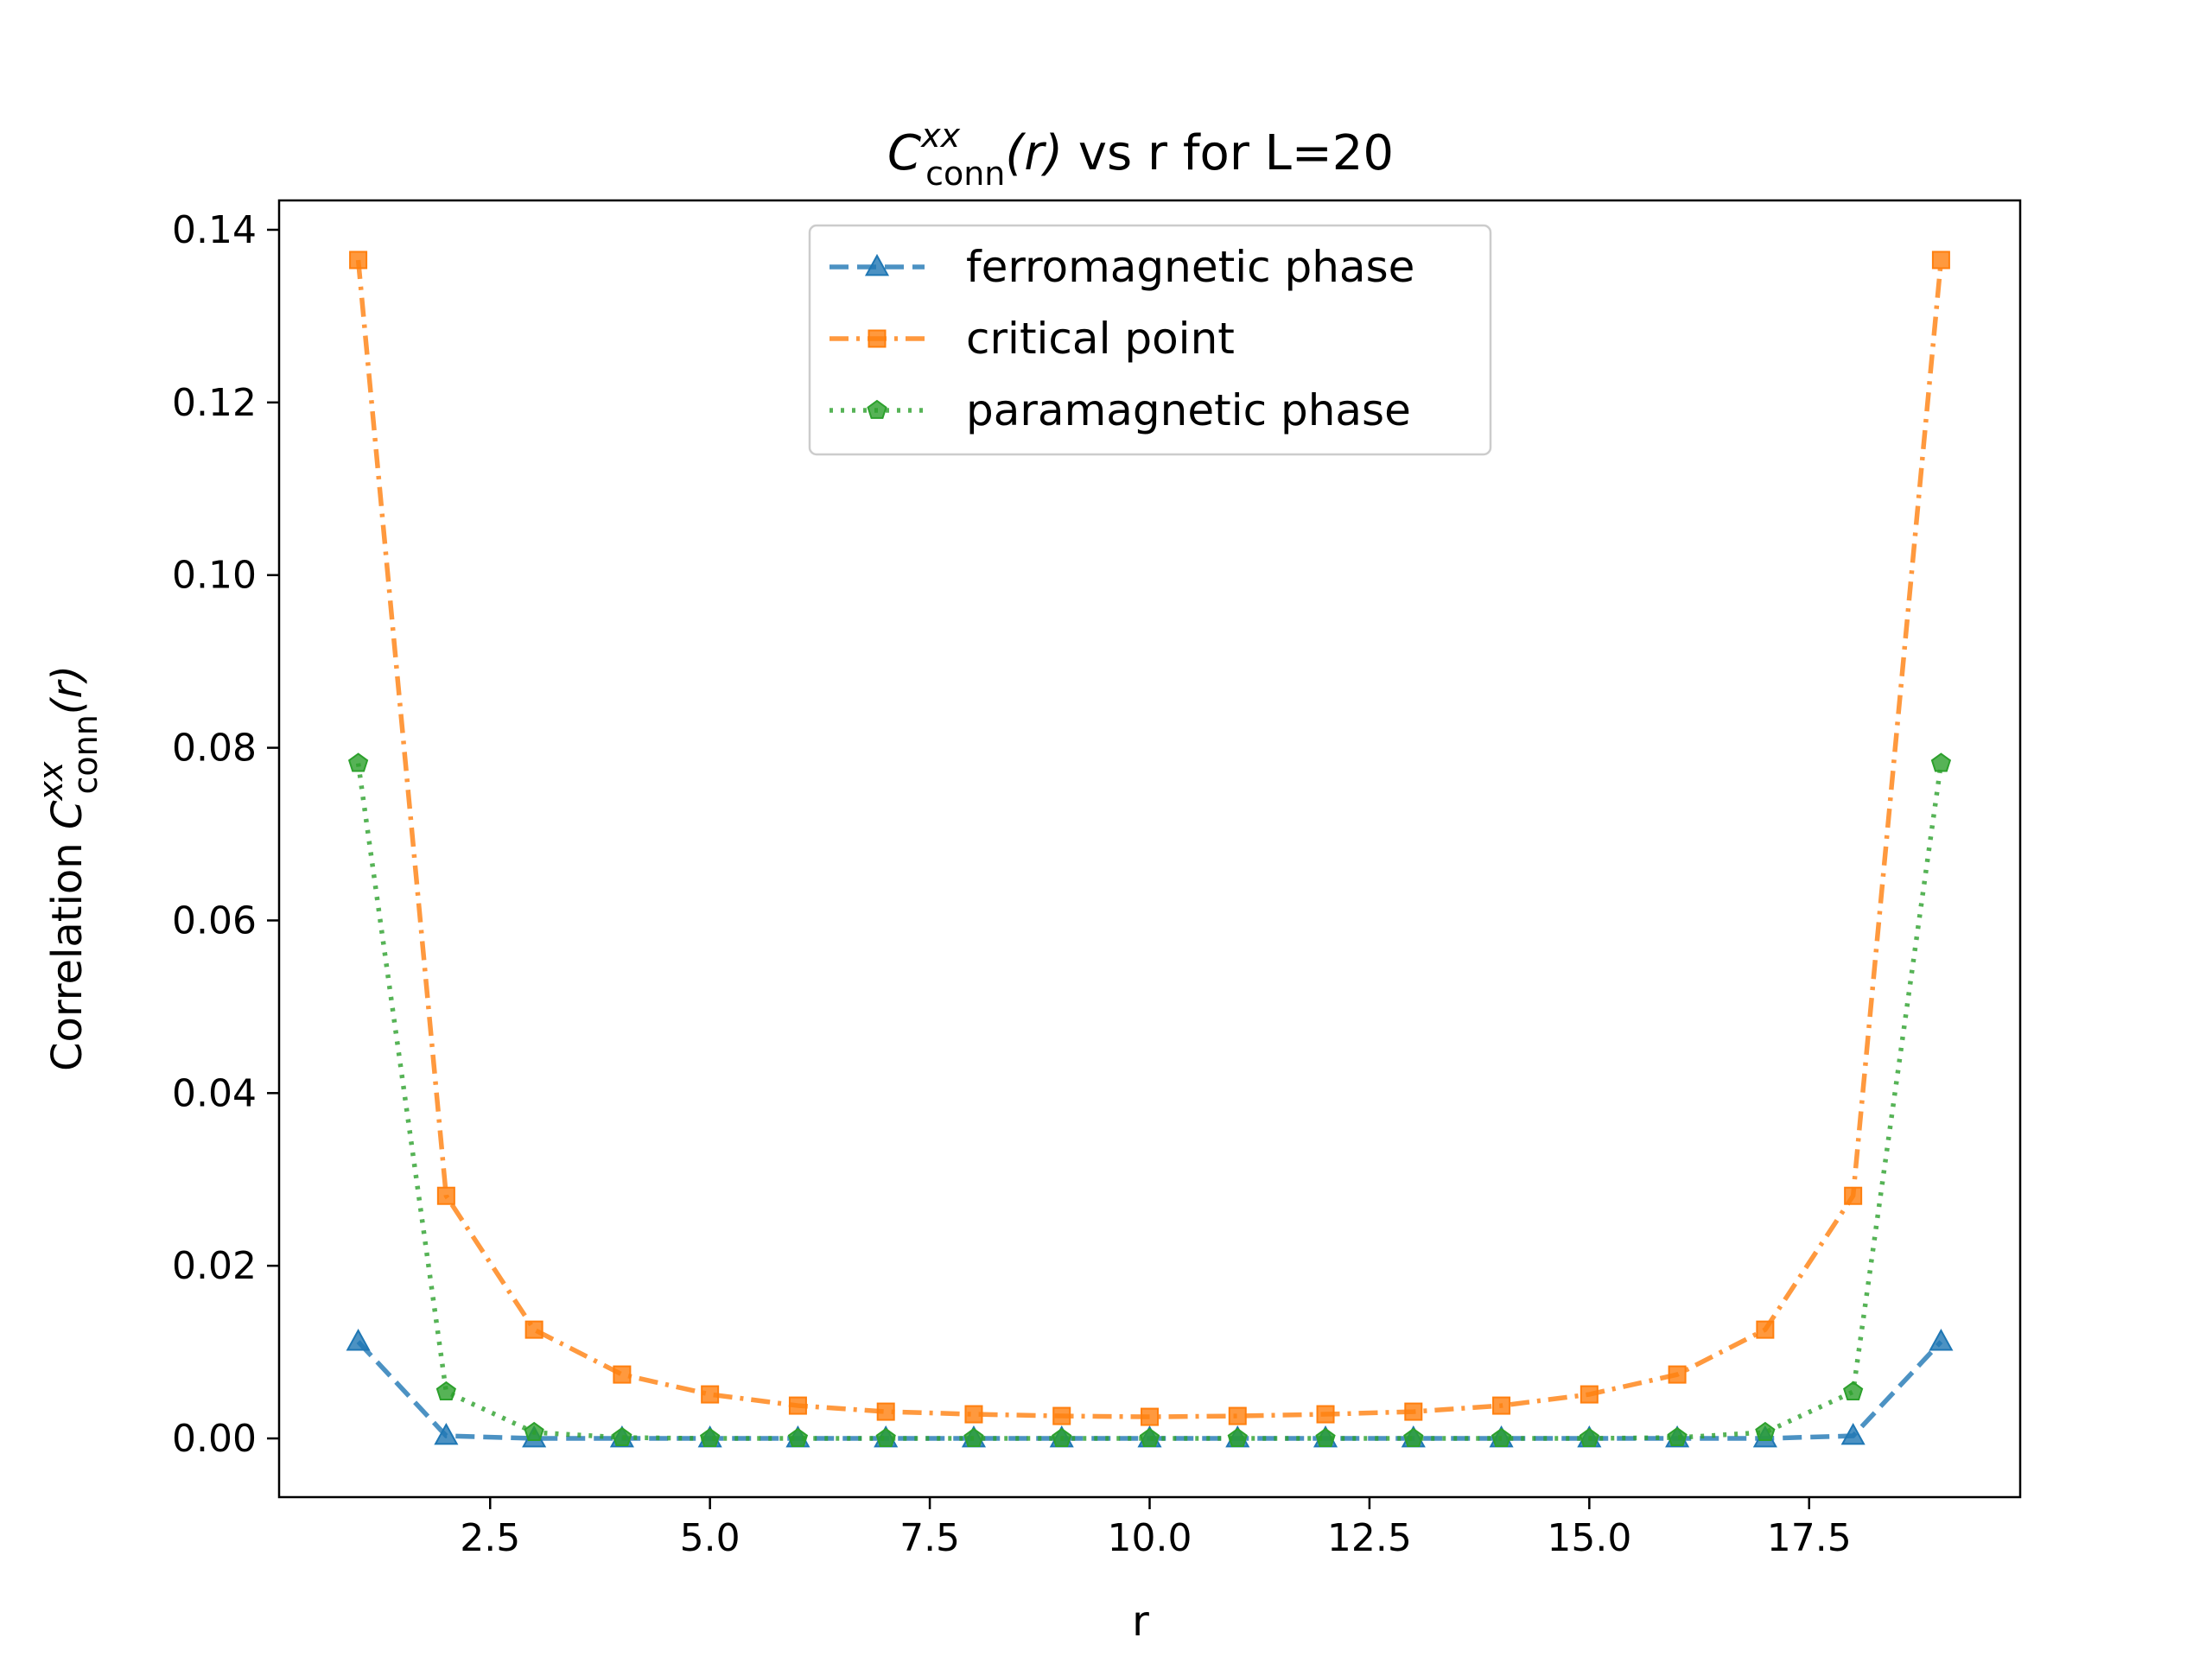 This screenshot has height=1663, width=2212. Describe the element at coordinates (214, 1266) in the screenshot. I see `y-tick-label: 0.02` at that location.